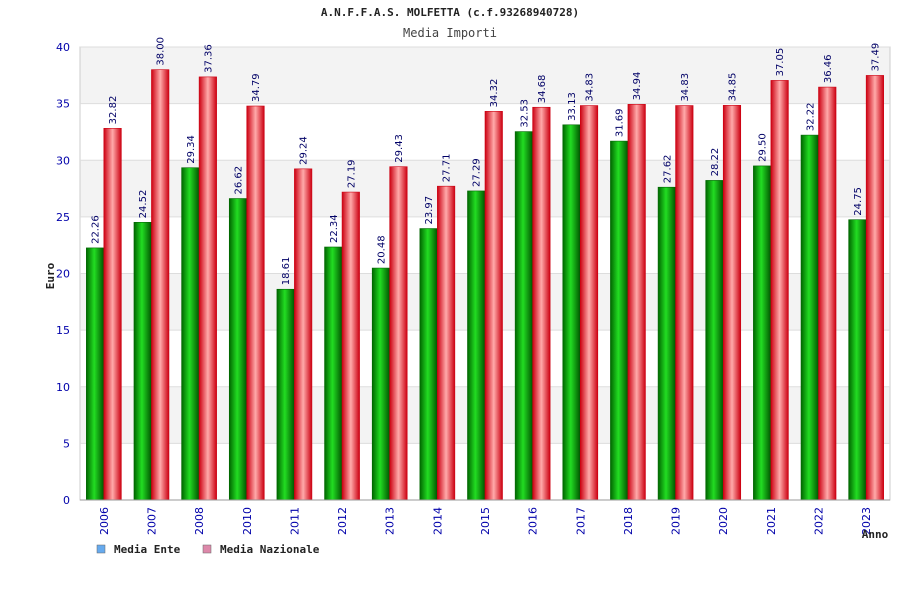  I want to click on bar-value-label: 33.13, so click(572, 106).